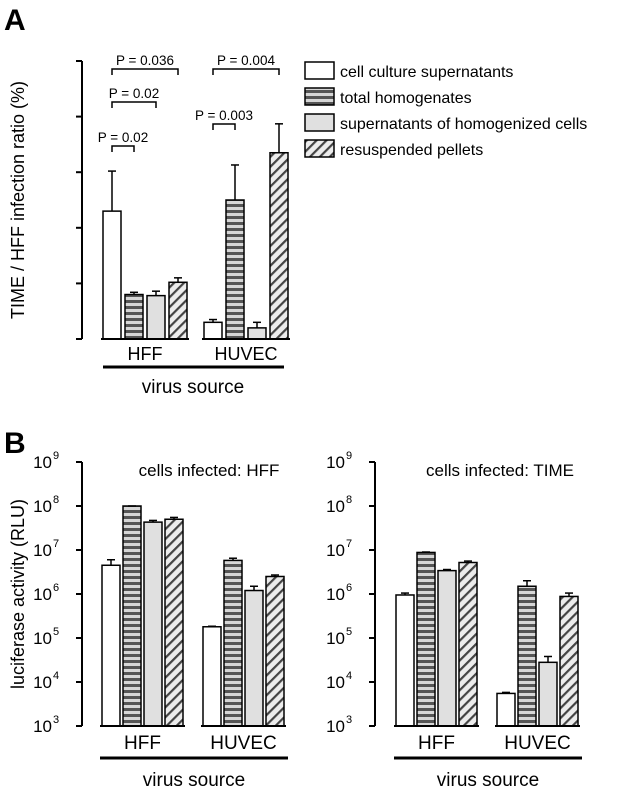 The width and height of the screenshot is (641, 800). I want to click on chart-title: cells infected: HFF, so click(209, 470).